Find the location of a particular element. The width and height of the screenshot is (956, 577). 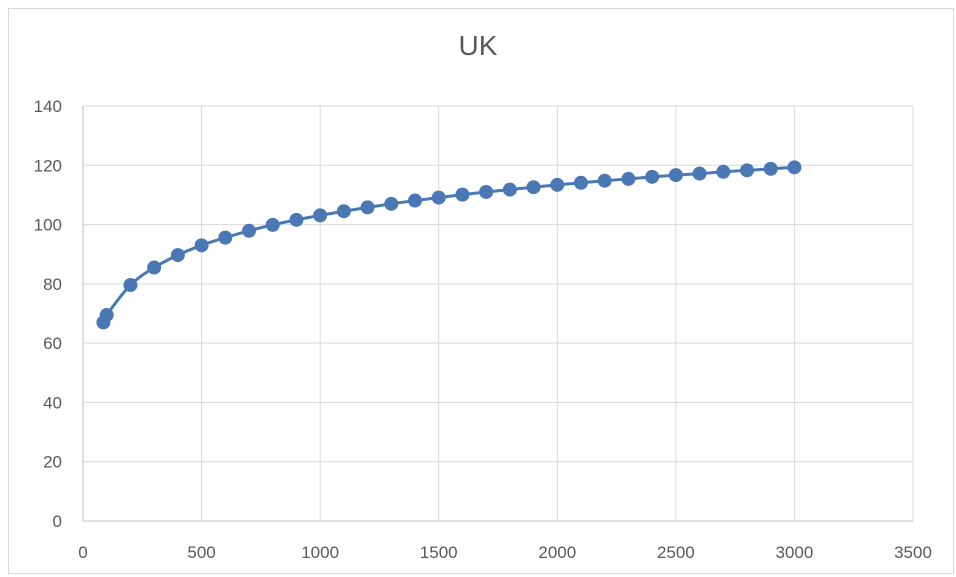

y-tick-label: 60 is located at coordinates (52, 343).